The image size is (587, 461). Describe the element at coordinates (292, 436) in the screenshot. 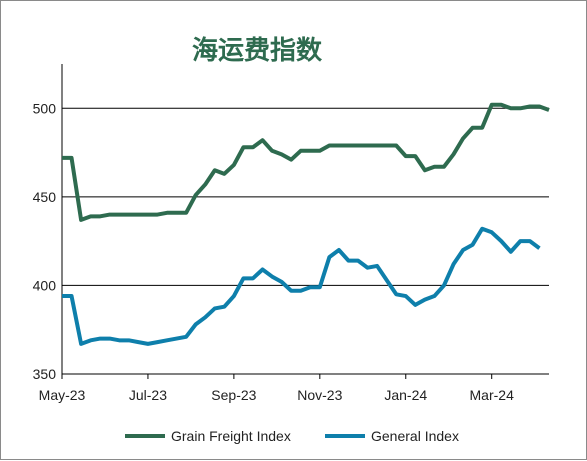

I see `legend: Grain Freight Index General Index` at that location.